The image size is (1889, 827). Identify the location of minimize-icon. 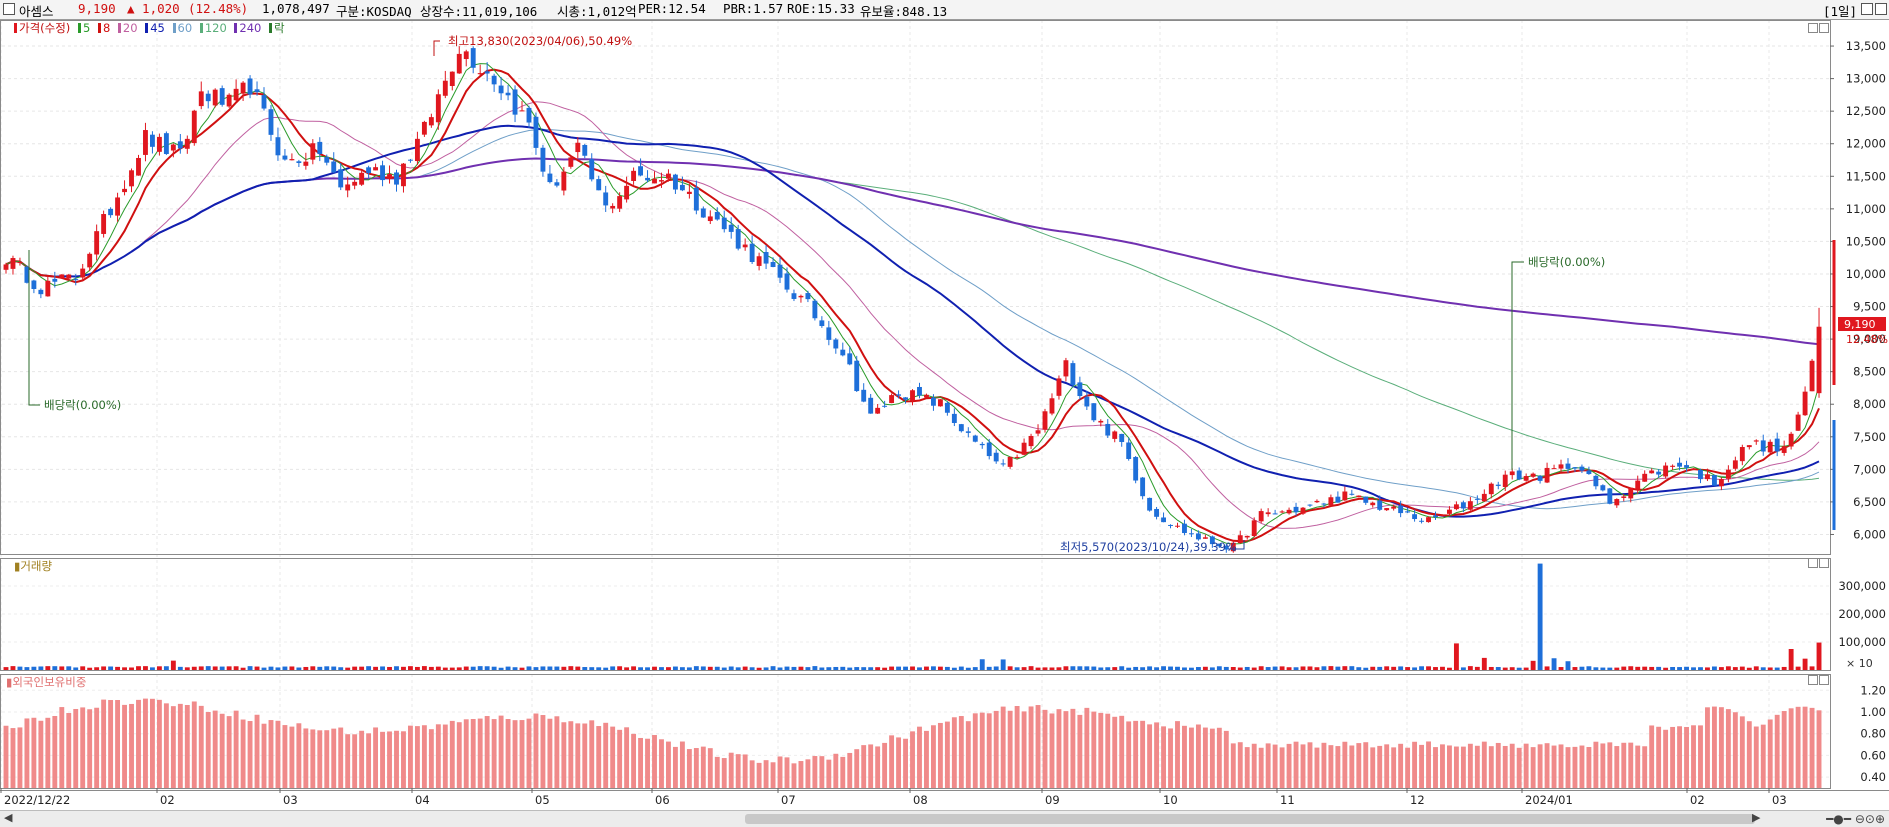
(1867, 9).